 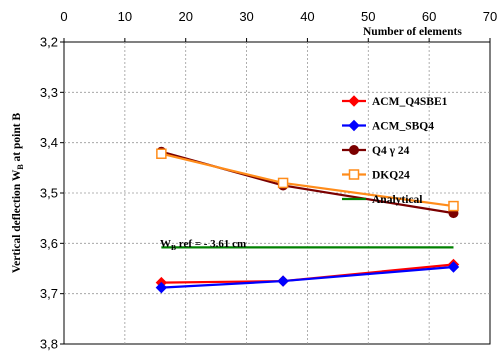 I want to click on x-tick-label: 70, so click(x=490, y=16).